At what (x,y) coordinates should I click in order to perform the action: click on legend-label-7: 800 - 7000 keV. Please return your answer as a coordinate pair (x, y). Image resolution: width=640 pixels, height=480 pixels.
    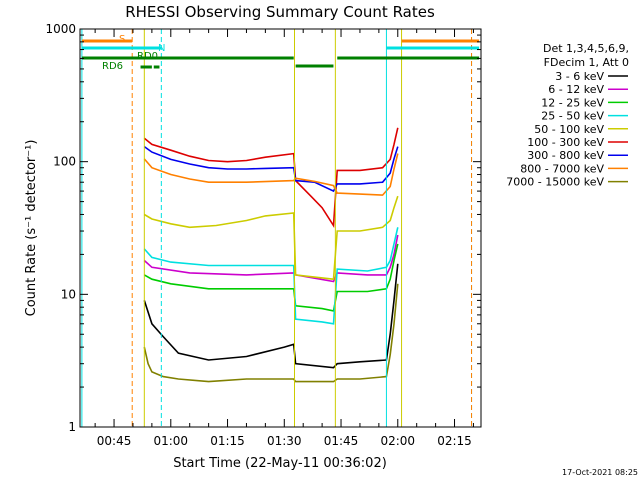
    Looking at the image, I should click on (562, 168).